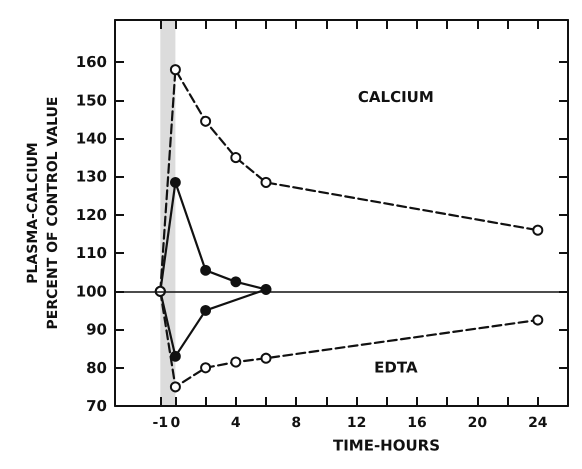  What do you see at coordinates (91, 100) in the screenshot?
I see `y-tick-label: 150` at bounding box center [91, 100].